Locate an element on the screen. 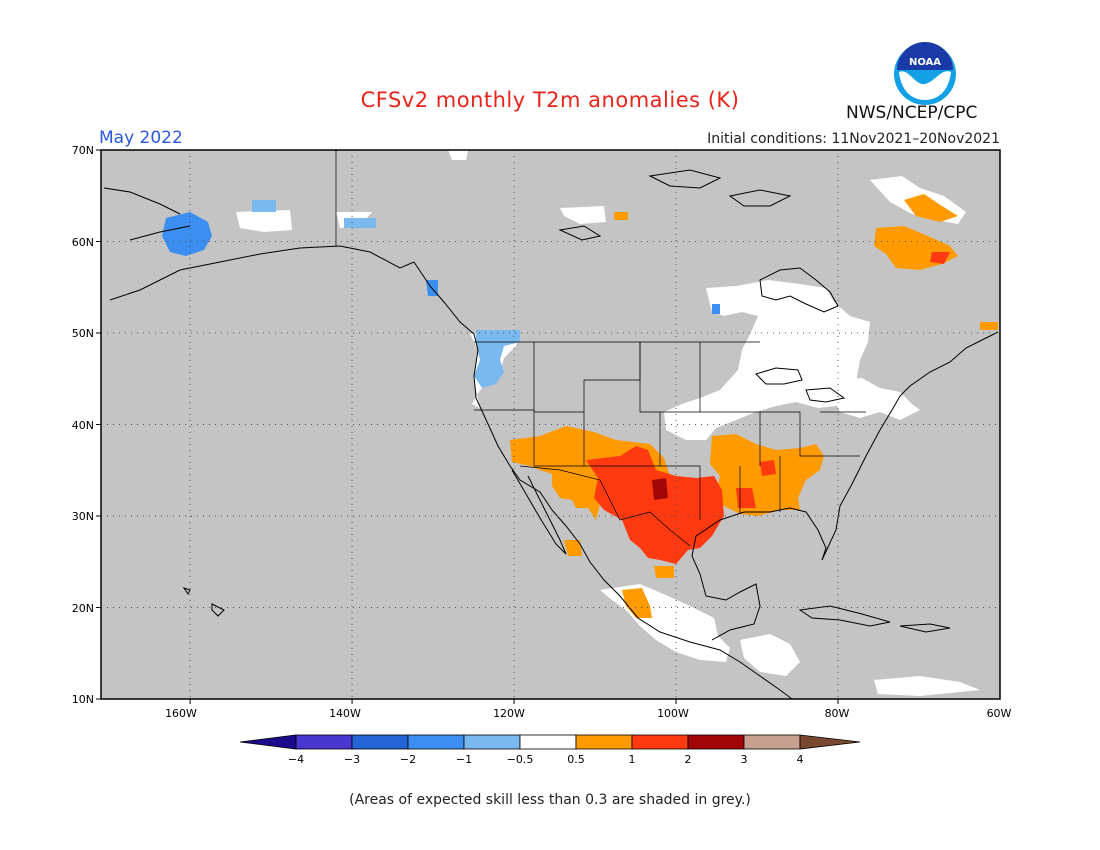 The width and height of the screenshot is (1100, 850). colorbar-tick-neg2: −2 is located at coordinates (408, 759).